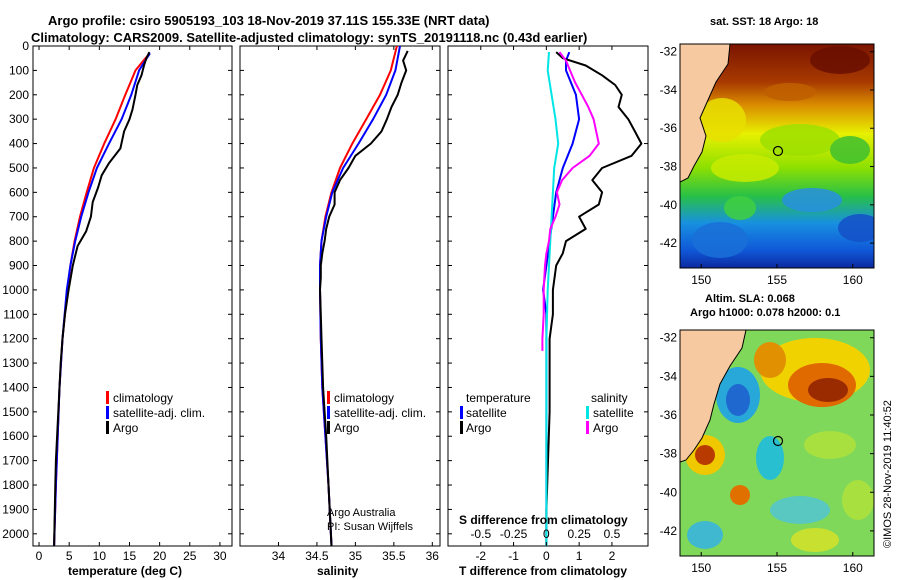  What do you see at coordinates (15, 363) in the screenshot?
I see `depth-tick-label: 1300` at bounding box center [15, 363].